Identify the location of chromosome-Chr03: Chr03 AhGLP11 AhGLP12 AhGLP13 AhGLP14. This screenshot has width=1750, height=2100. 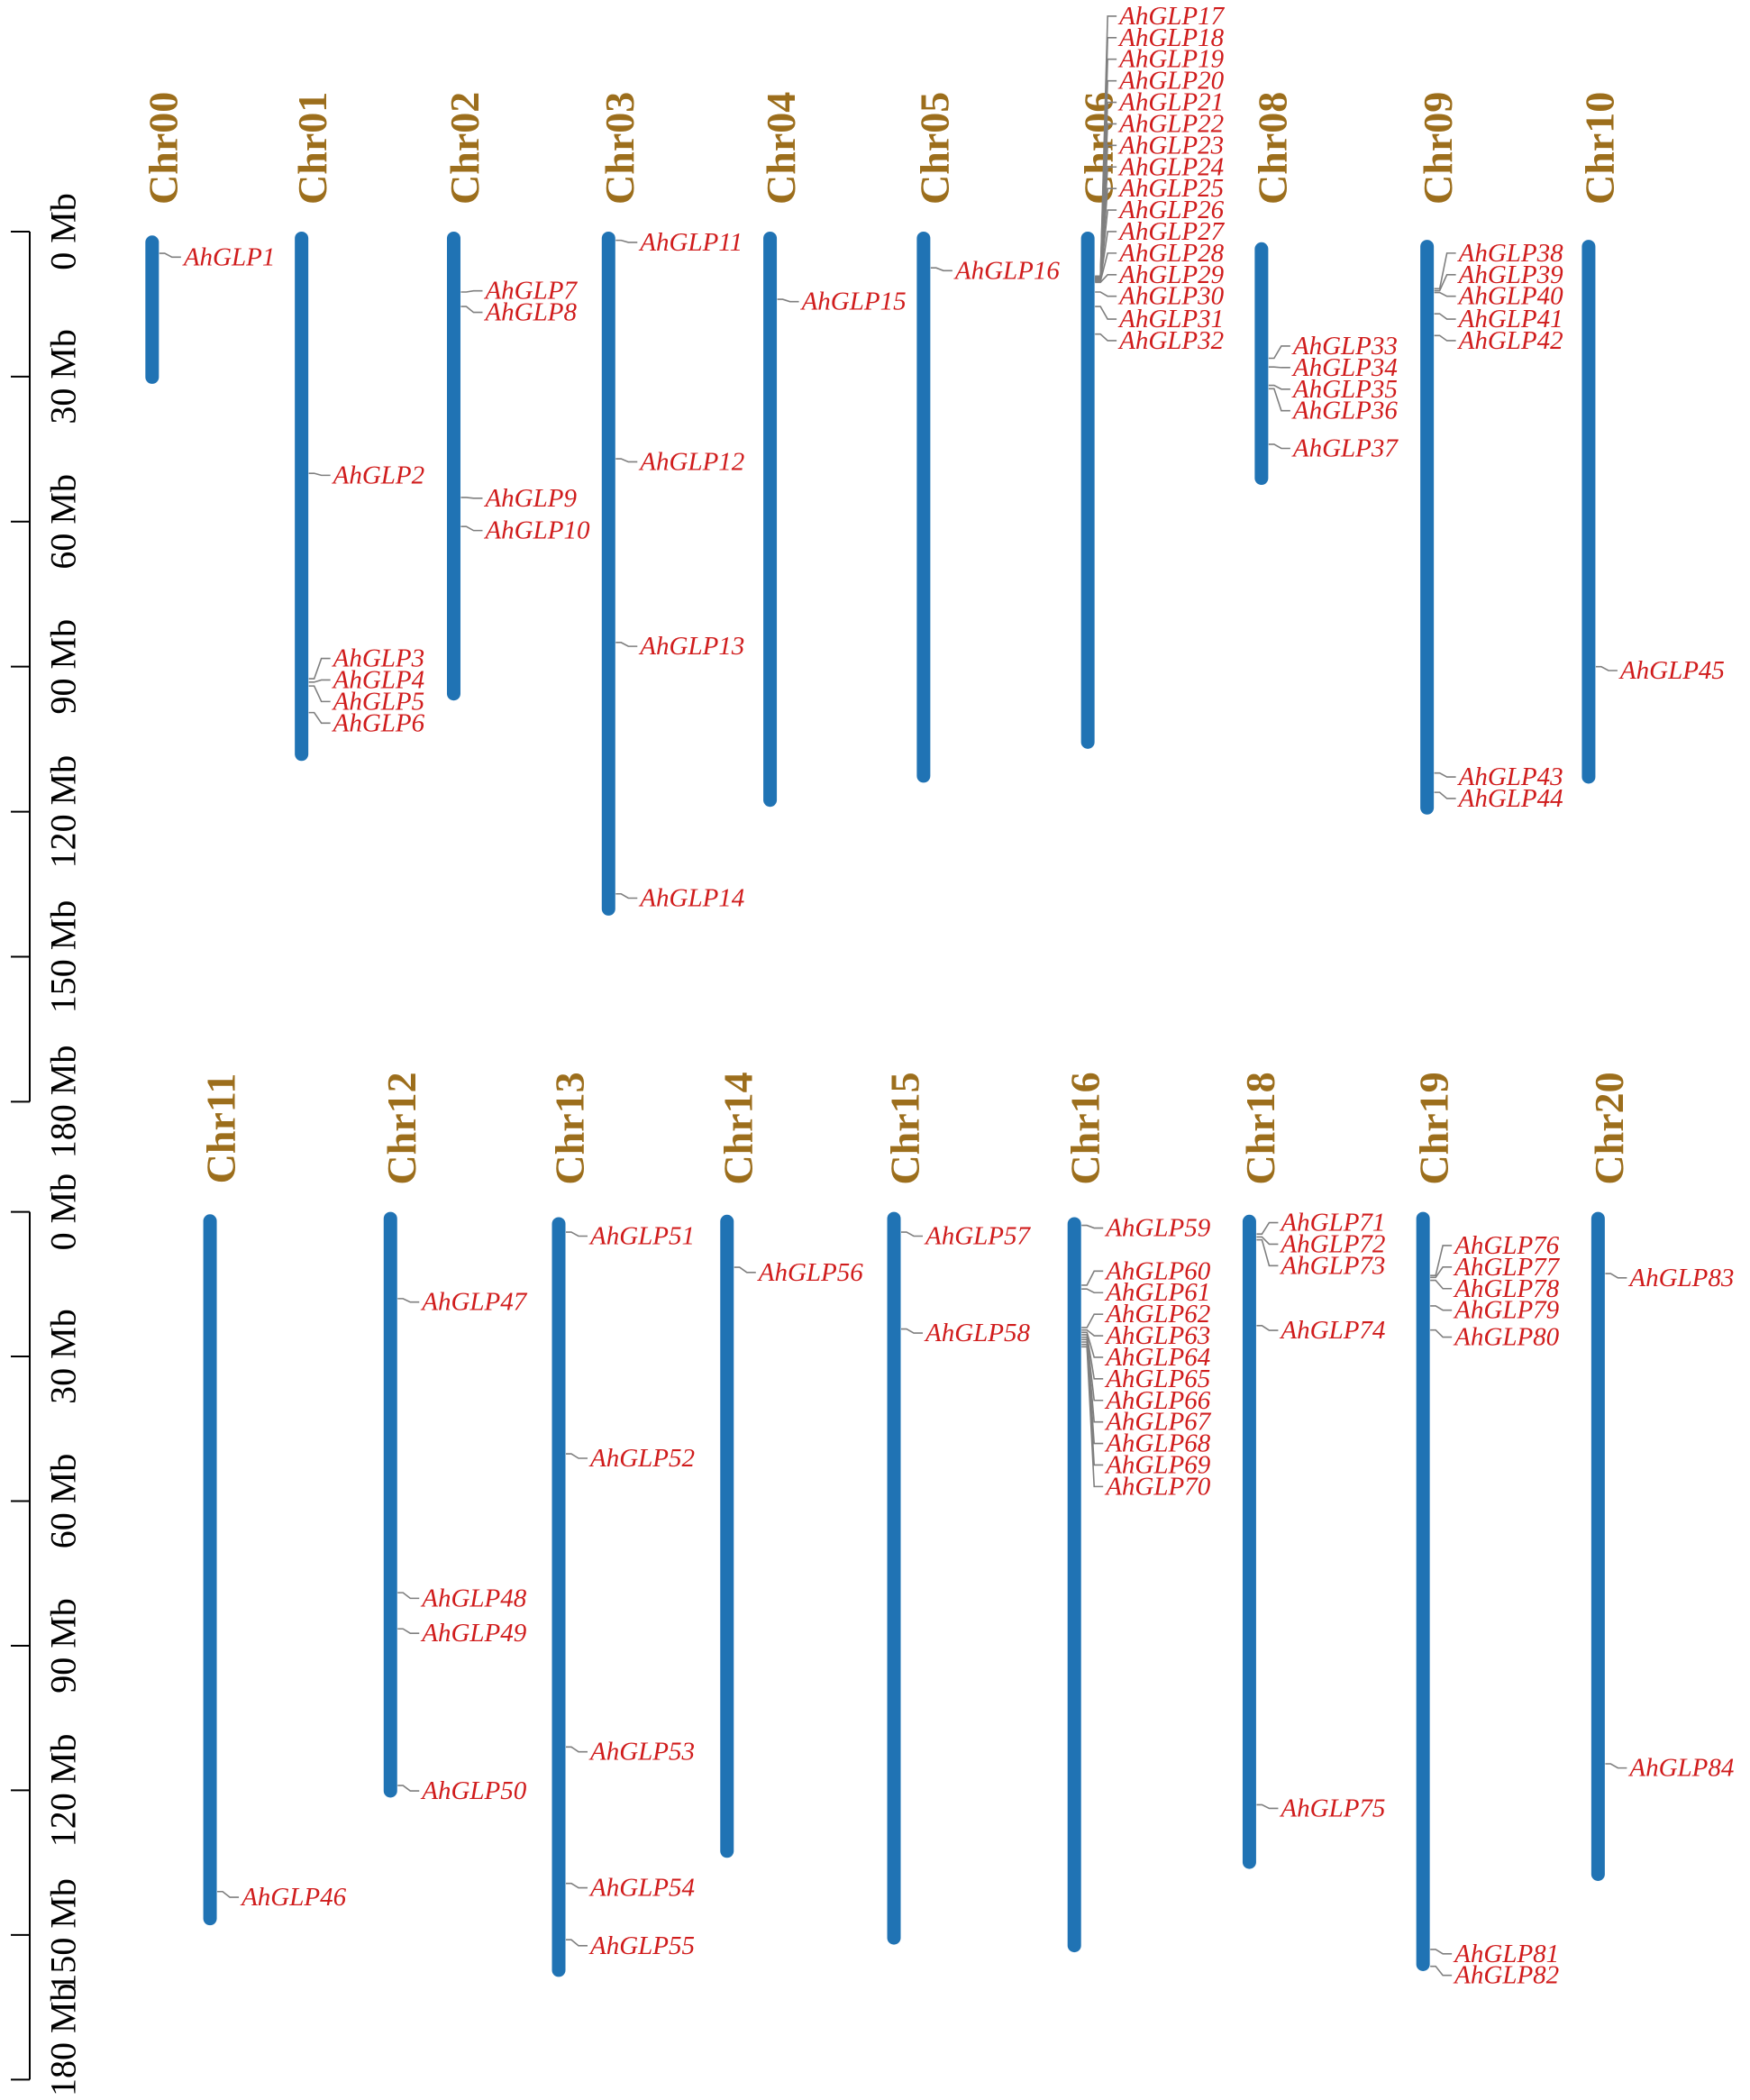
(670, 504).